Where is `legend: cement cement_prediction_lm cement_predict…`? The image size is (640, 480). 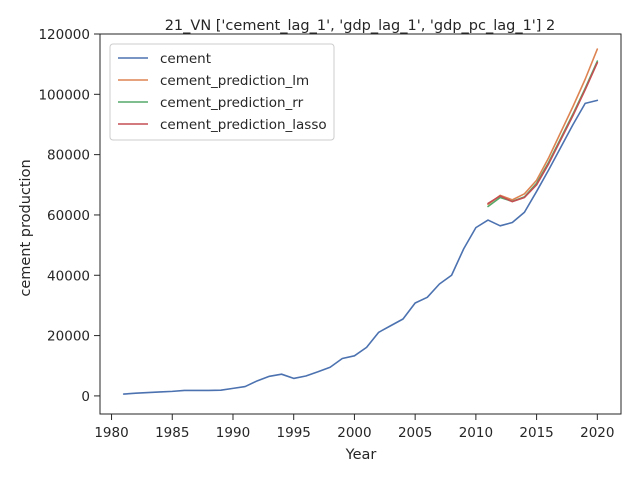
legend: cement cement_prediction_lm cement_predict… is located at coordinates (222, 92).